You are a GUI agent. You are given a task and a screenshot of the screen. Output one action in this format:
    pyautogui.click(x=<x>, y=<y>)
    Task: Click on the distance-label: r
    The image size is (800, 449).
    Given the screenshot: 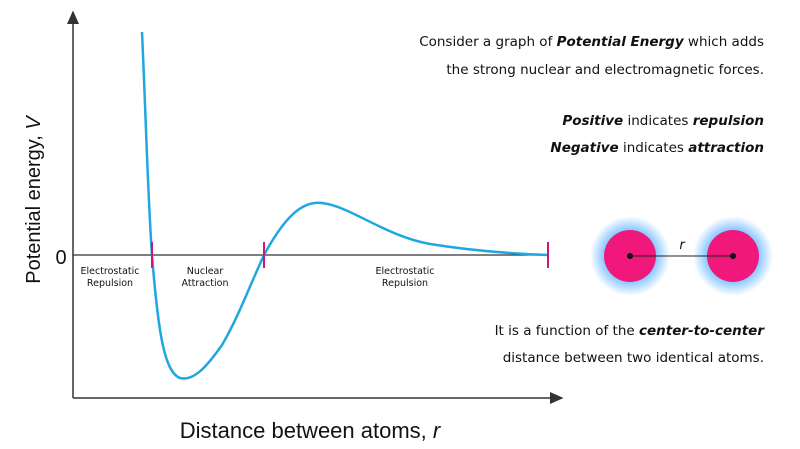 What is the action you would take?
    pyautogui.click(x=682, y=245)
    